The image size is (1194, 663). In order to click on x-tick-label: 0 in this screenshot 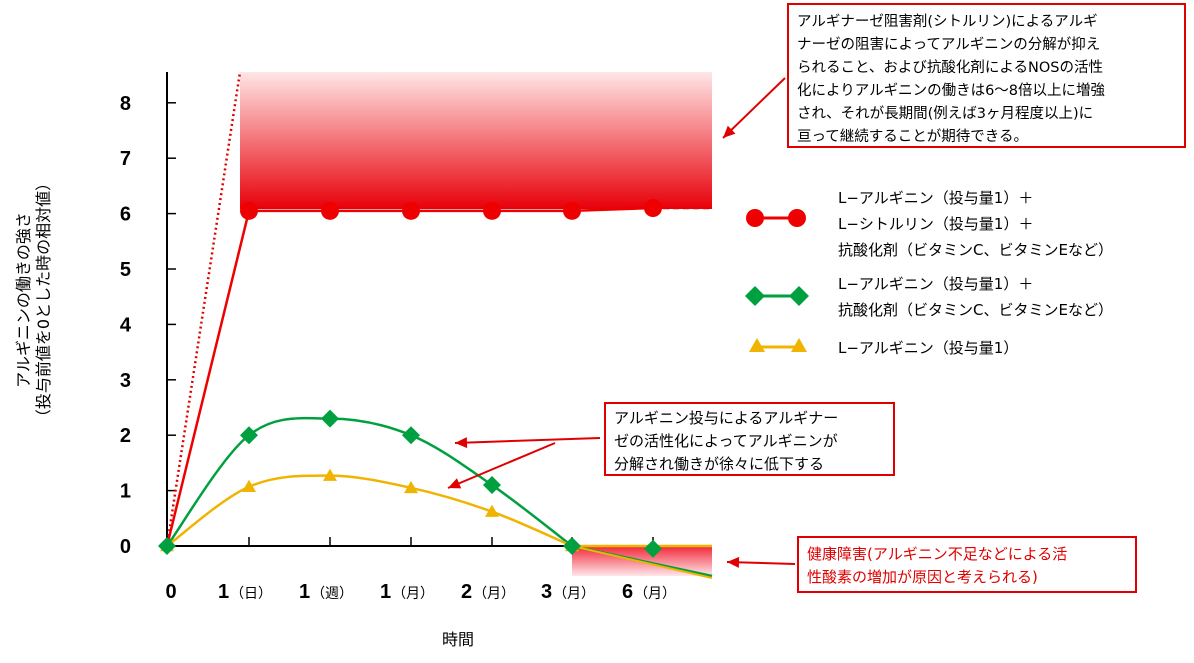, I will do `click(170, 592)`.